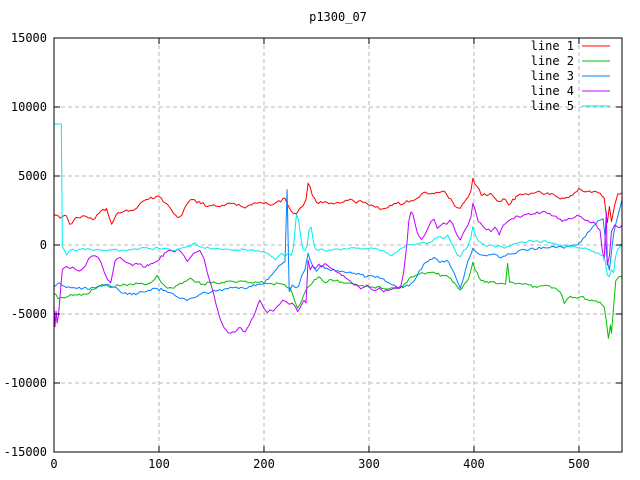  Describe the element at coordinates (369, 464) in the screenshot. I see `x-tick-label: 300` at that location.